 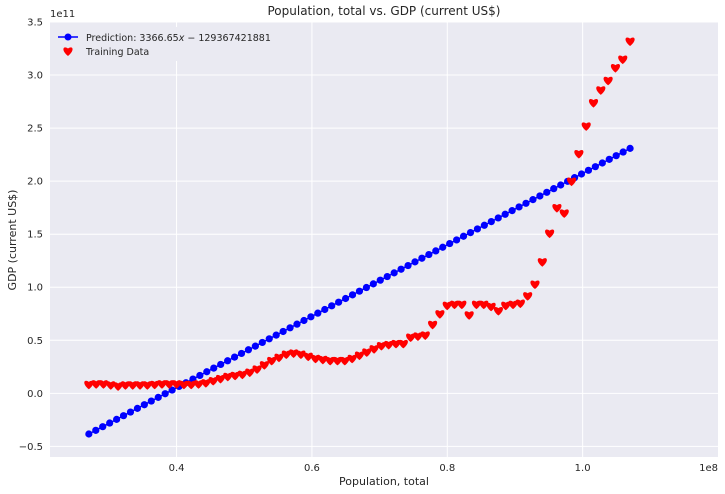 I want to click on x-tick-label: 0.4, so click(x=177, y=468).